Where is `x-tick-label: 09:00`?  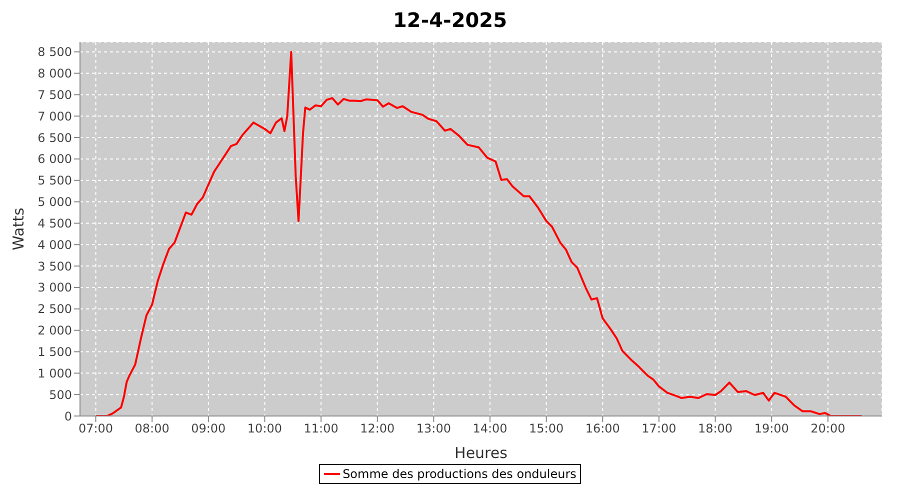
x-tick-label: 09:00 is located at coordinates (208, 429).